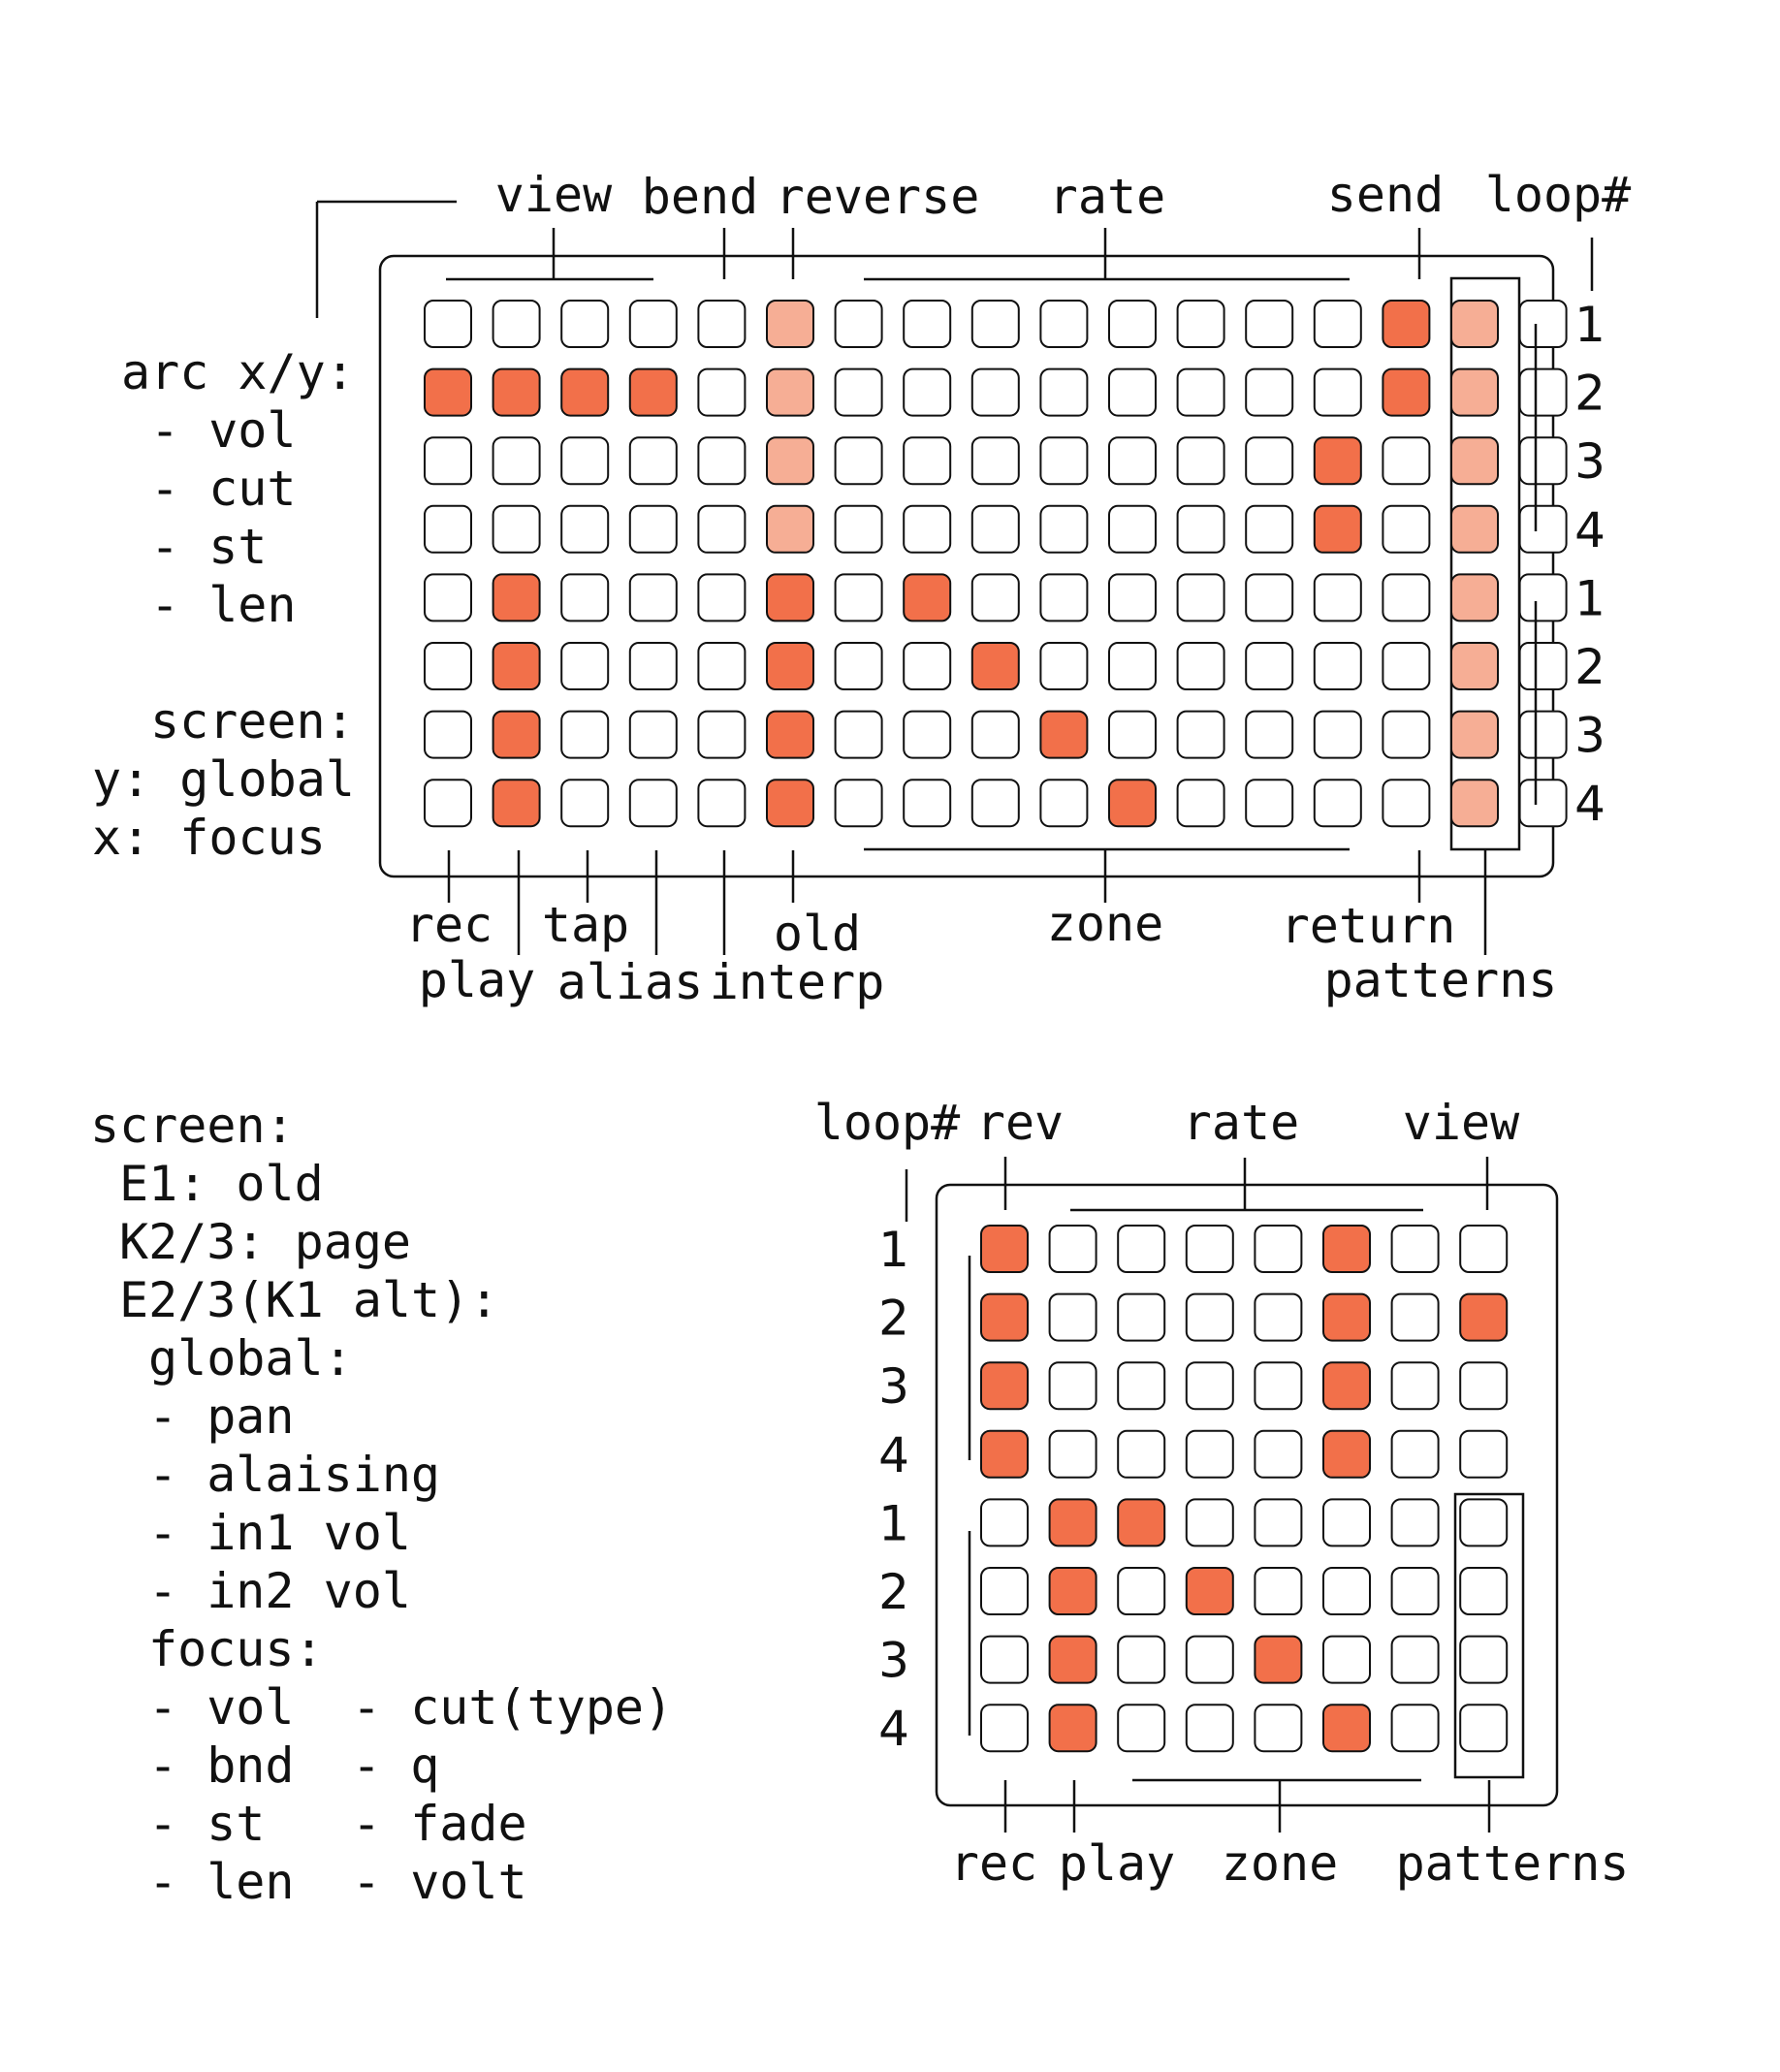  What do you see at coordinates (1415, 1249) in the screenshot?
I see `bottom-key-r1-c7` at bounding box center [1415, 1249].